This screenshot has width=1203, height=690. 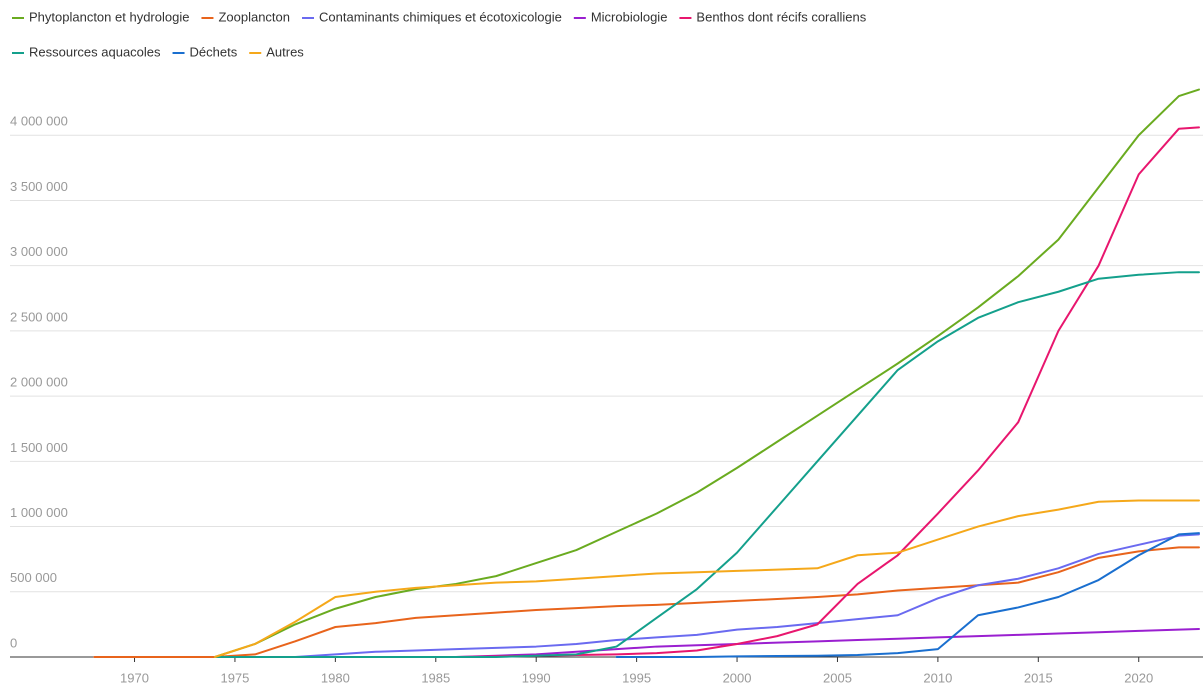 I want to click on x-tick-label: 1995, so click(x=636, y=677).